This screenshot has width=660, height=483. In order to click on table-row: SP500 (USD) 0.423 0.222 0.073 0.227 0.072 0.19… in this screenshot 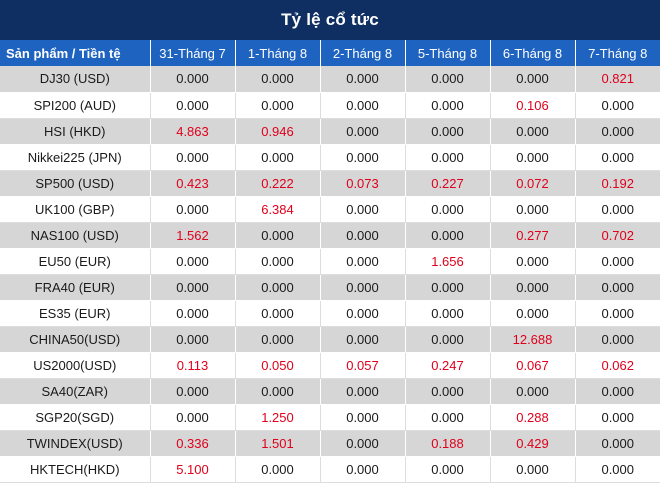, I will do `click(330, 183)`.